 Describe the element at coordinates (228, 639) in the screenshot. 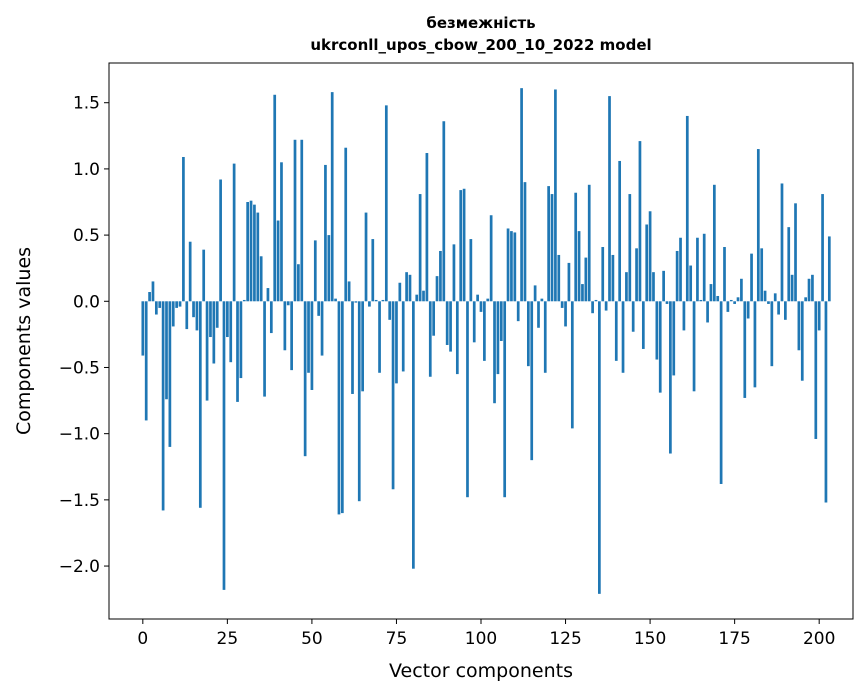

I see `x-tick-label: 25` at that location.